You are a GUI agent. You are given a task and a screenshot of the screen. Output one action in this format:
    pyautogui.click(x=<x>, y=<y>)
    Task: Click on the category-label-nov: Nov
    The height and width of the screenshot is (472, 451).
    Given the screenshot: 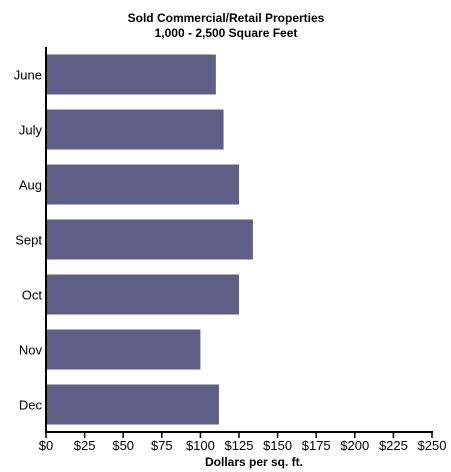 What is the action you would take?
    pyautogui.click(x=31, y=350)
    